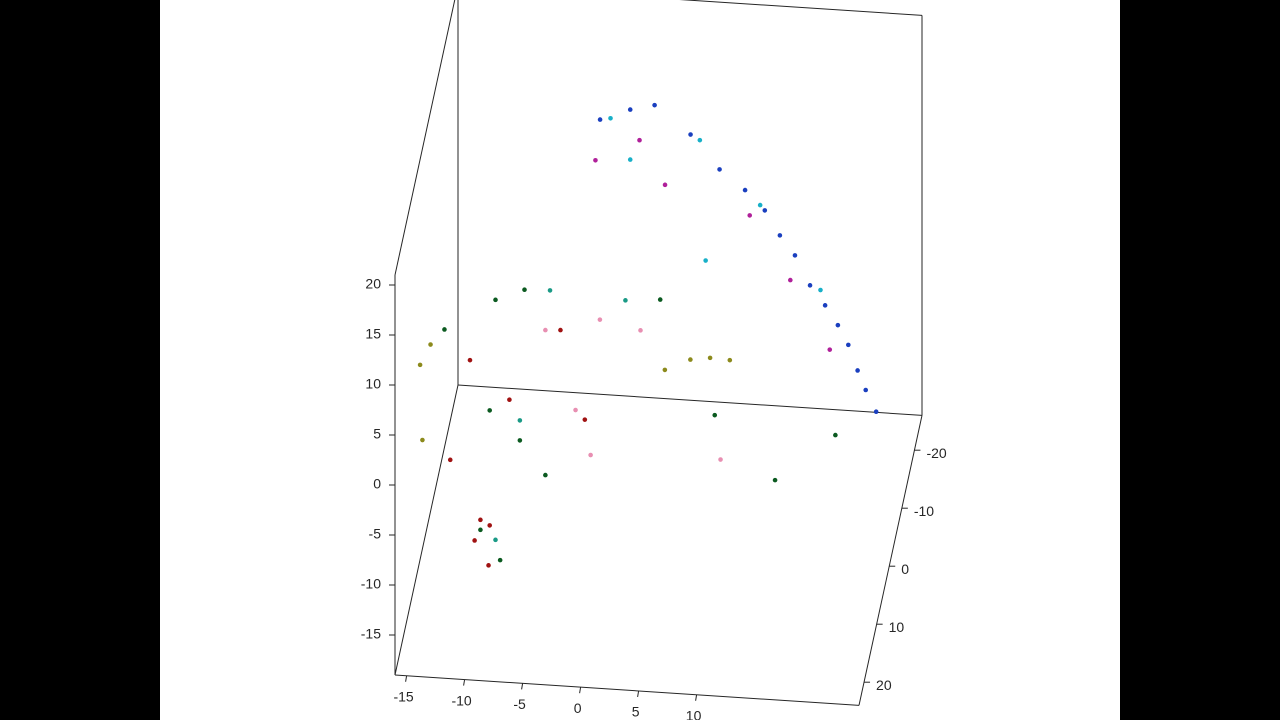 Image resolution: width=1280 pixels, height=720 pixels. I want to click on x-tick-label: -10, so click(461, 700).